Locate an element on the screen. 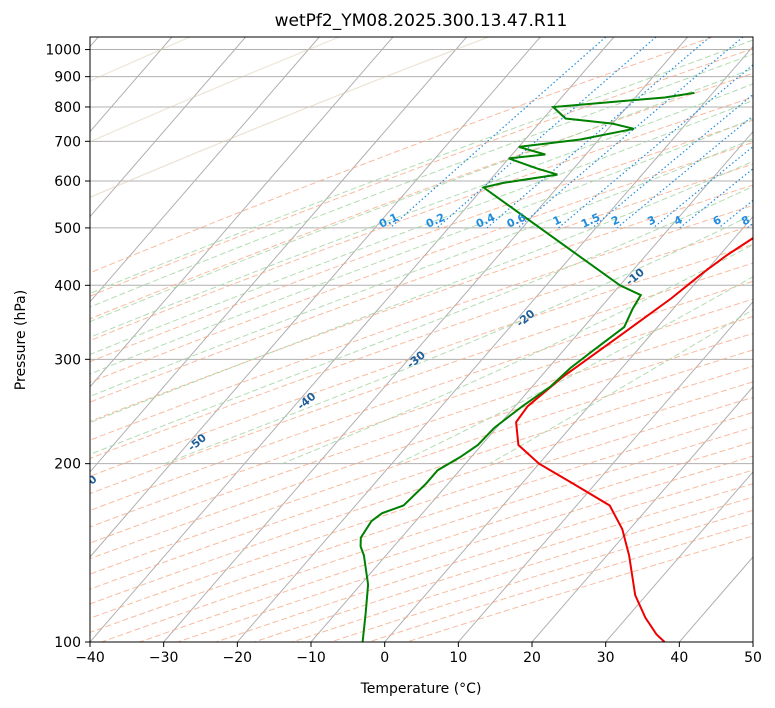 This screenshot has width=775, height=708. x-tick-label: 20 is located at coordinates (532, 658).